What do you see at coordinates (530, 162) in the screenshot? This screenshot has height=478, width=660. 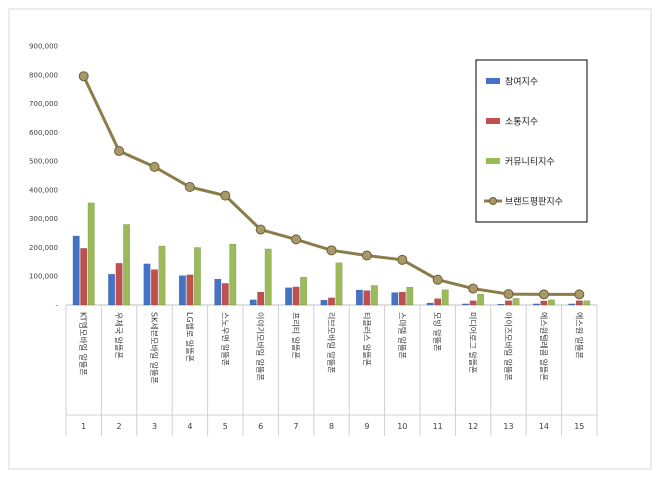 I see `legend-label: 커뮤니티지수` at bounding box center [530, 162].